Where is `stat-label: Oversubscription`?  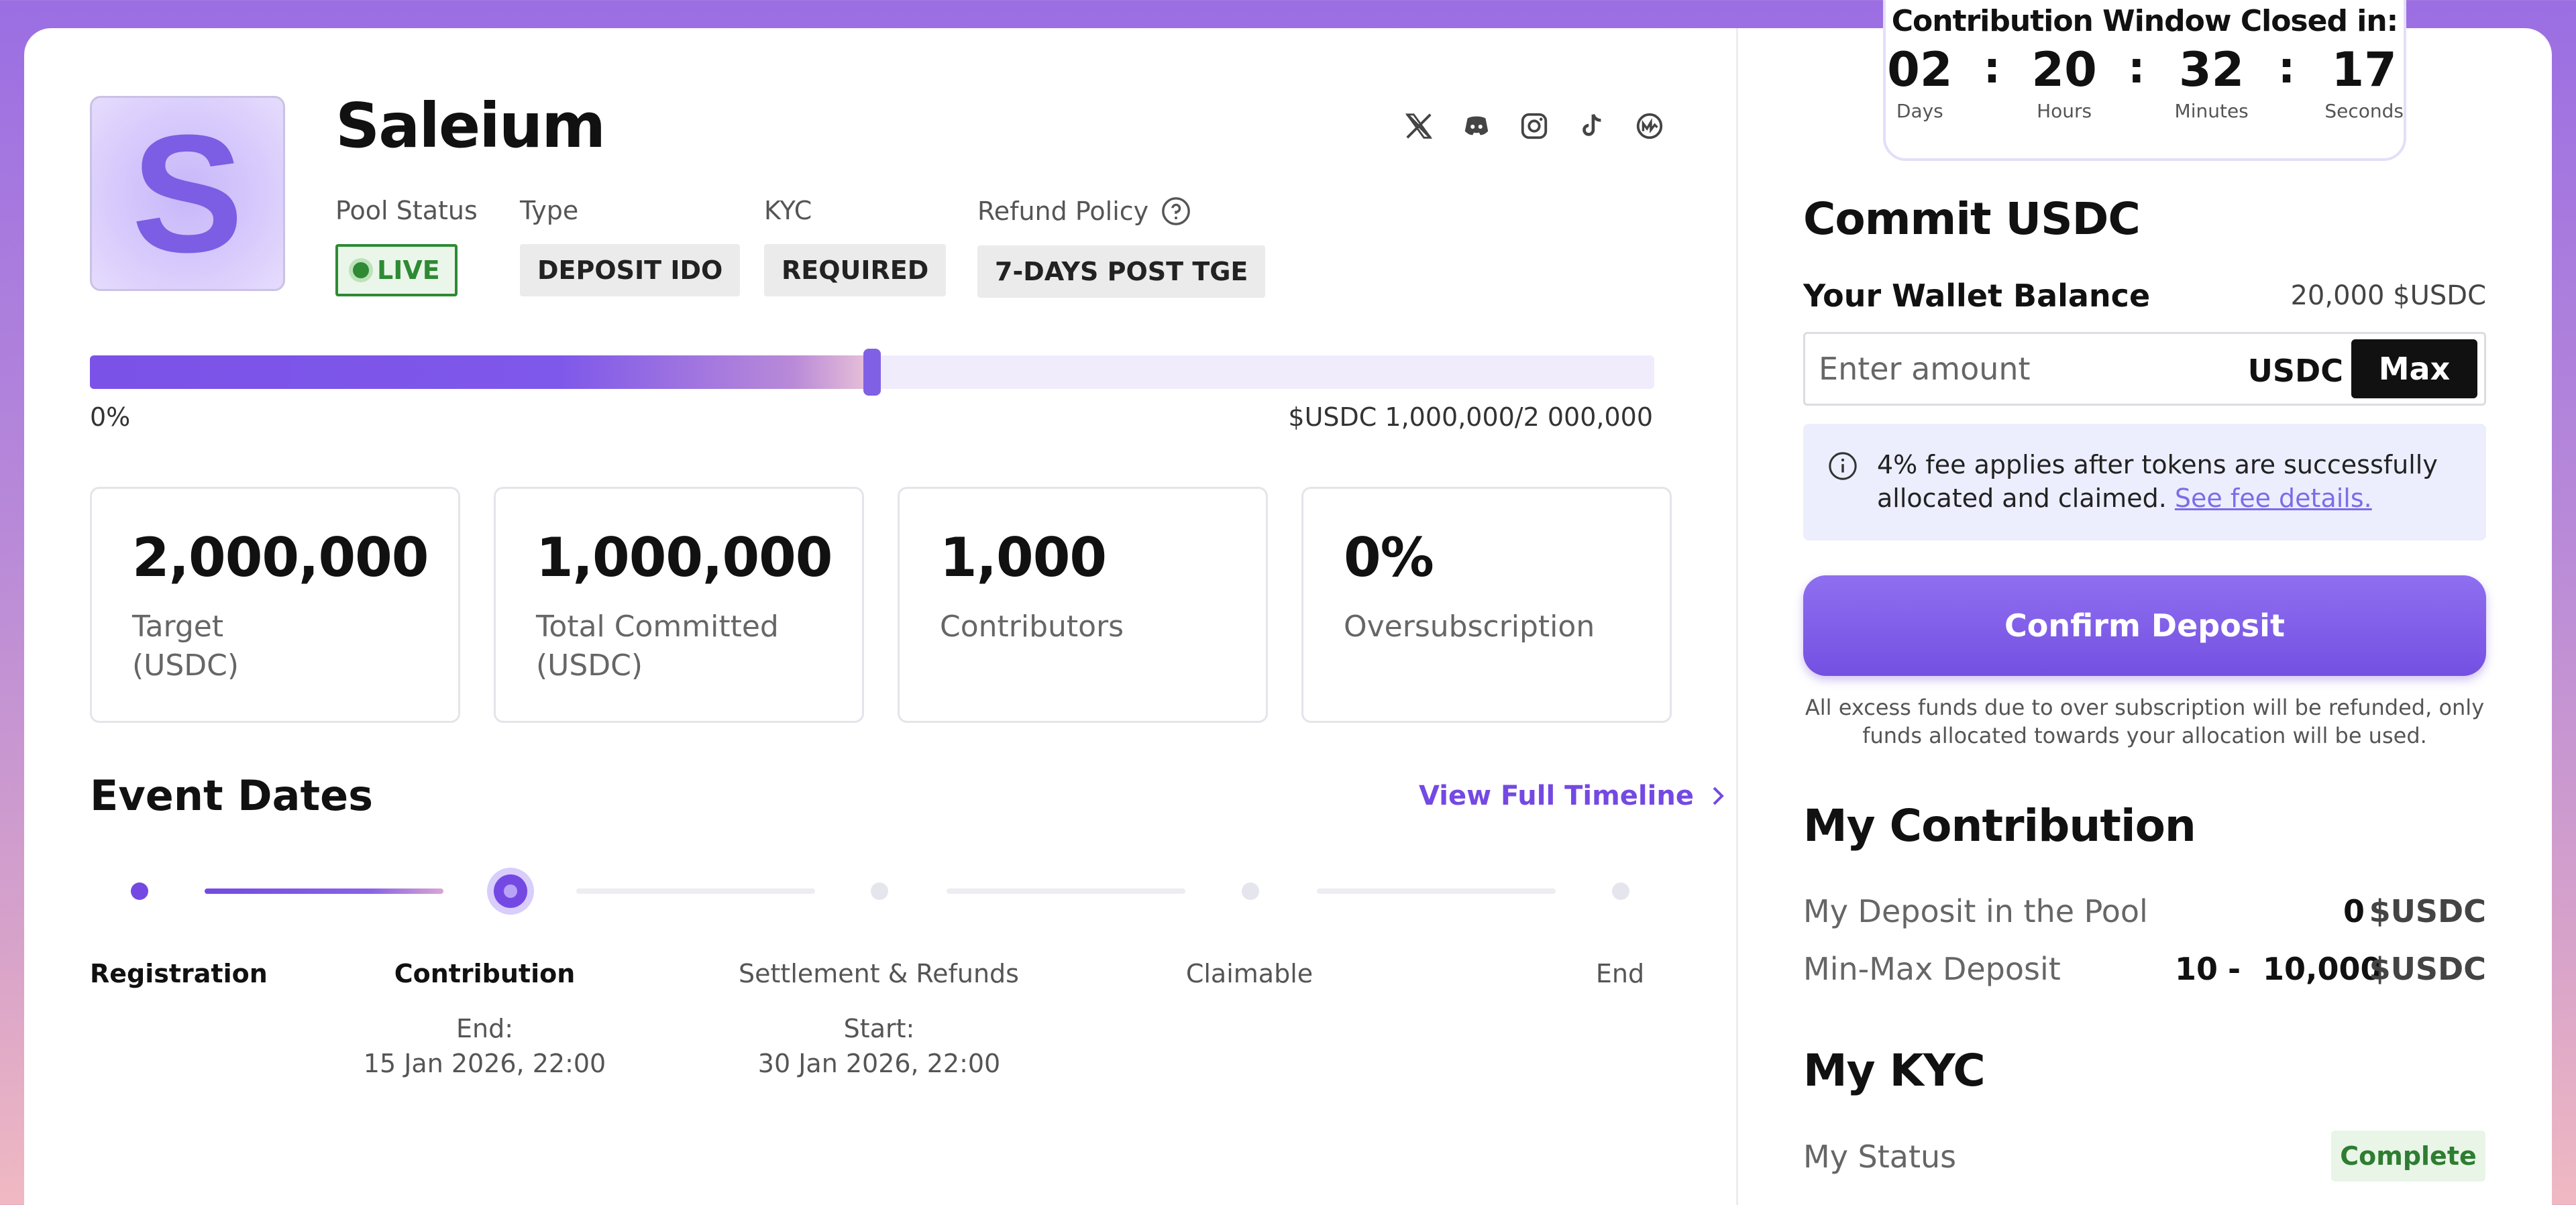
stat-label: Oversubscription is located at coordinates (1469, 627).